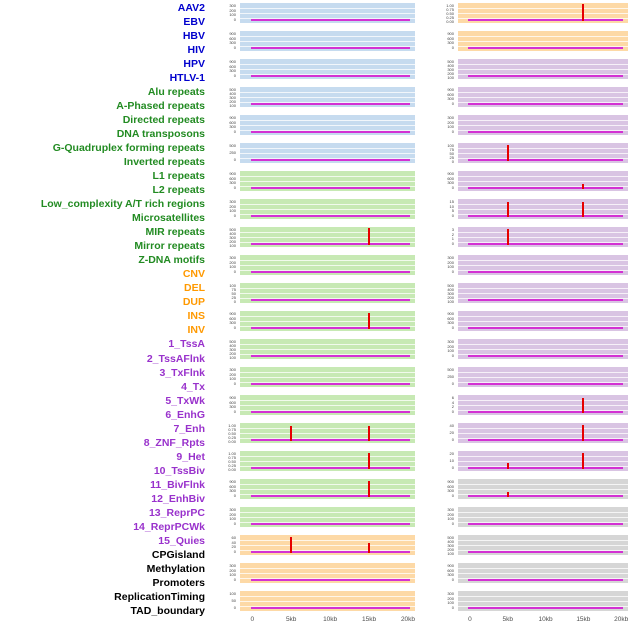 The image size is (630, 630). What do you see at coordinates (543, 41) in the screenshot?
I see `panel-inv` at bounding box center [543, 41].